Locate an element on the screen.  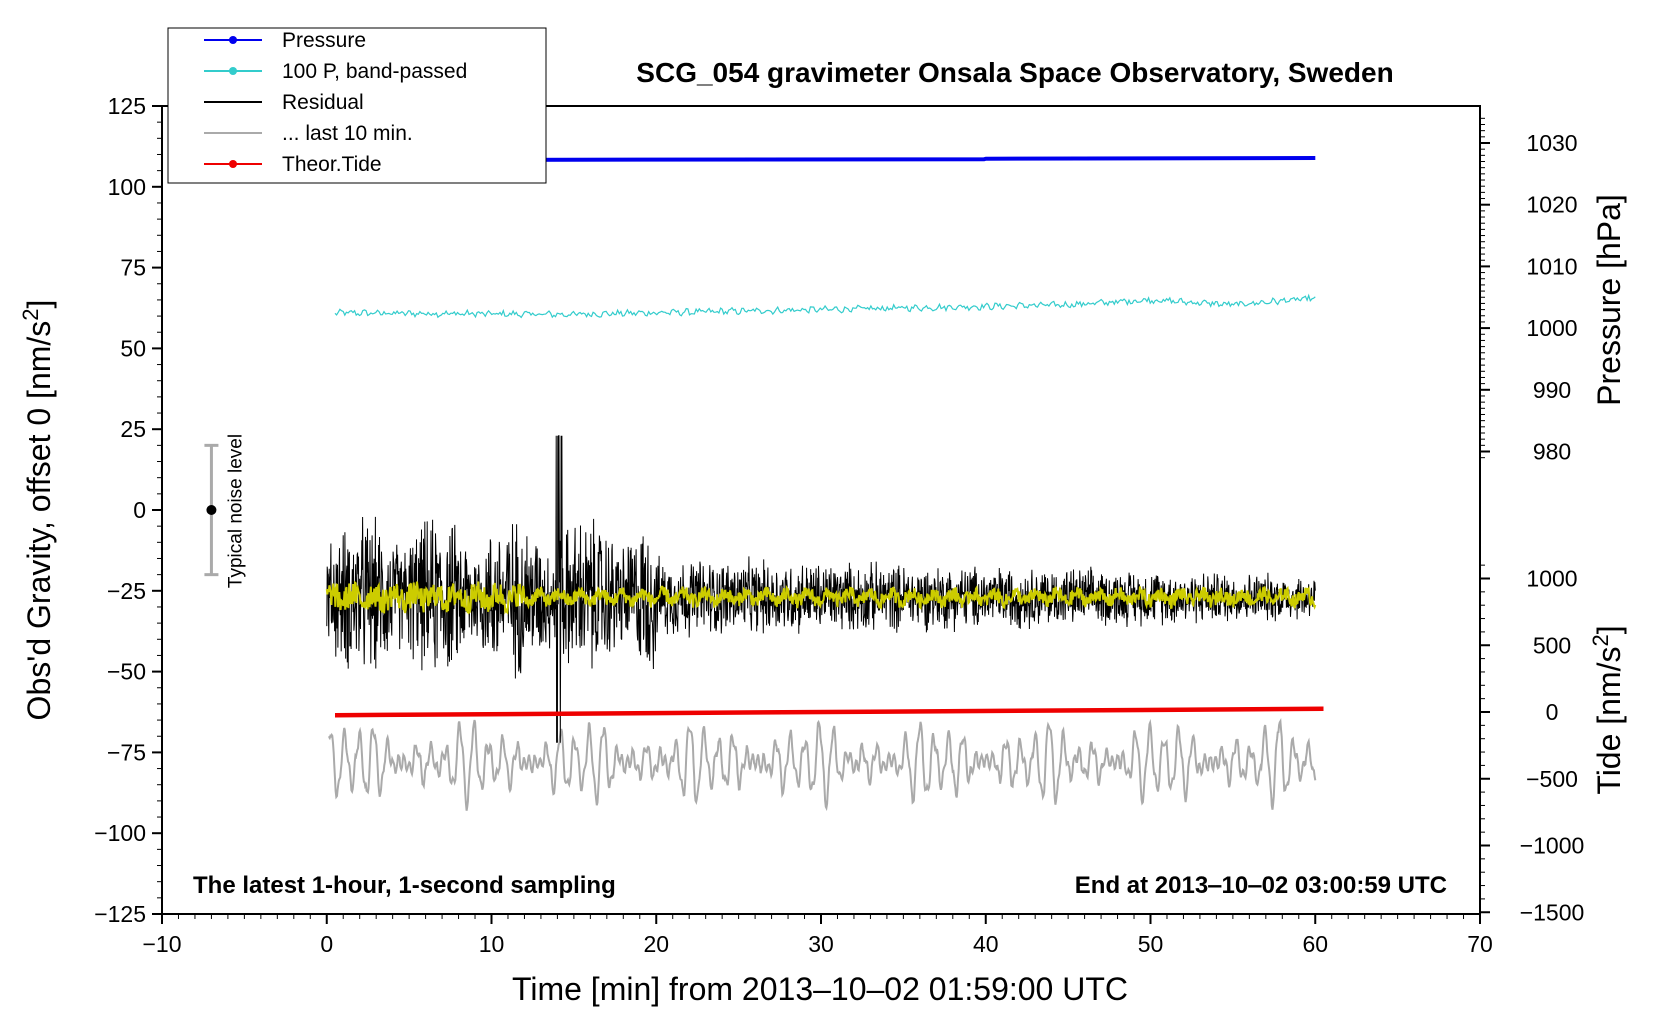
series-residual-smoothed is located at coordinates (821, 597).